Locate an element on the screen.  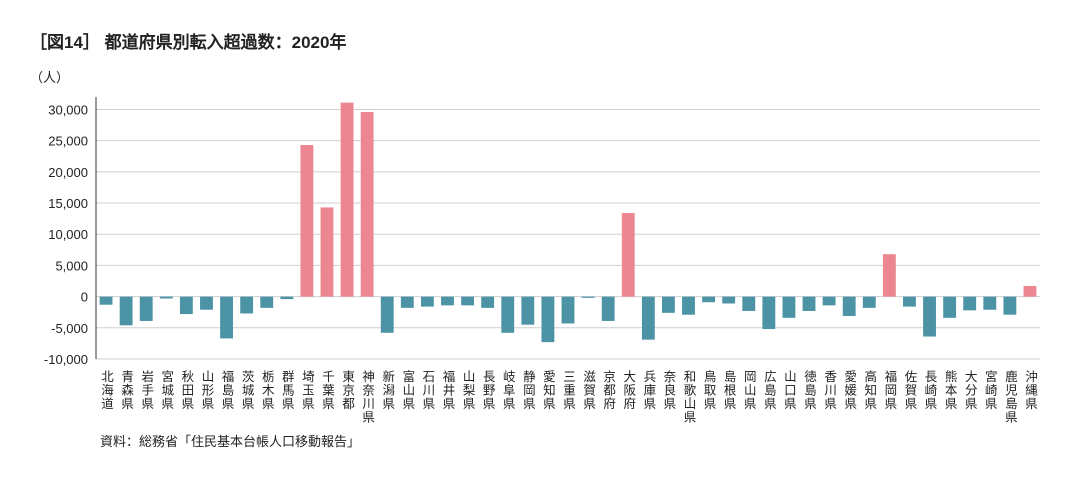
x-tick-label: 山口県 is located at coordinates (789, 390).